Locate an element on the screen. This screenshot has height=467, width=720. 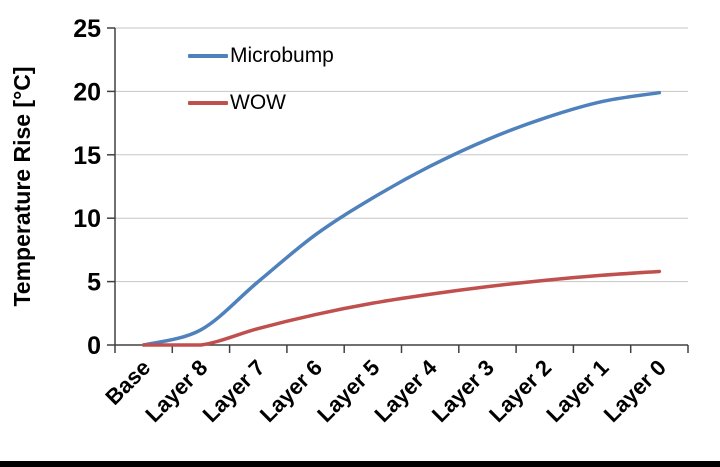
x-tick-label: Layer 3 is located at coordinates (463, 391).